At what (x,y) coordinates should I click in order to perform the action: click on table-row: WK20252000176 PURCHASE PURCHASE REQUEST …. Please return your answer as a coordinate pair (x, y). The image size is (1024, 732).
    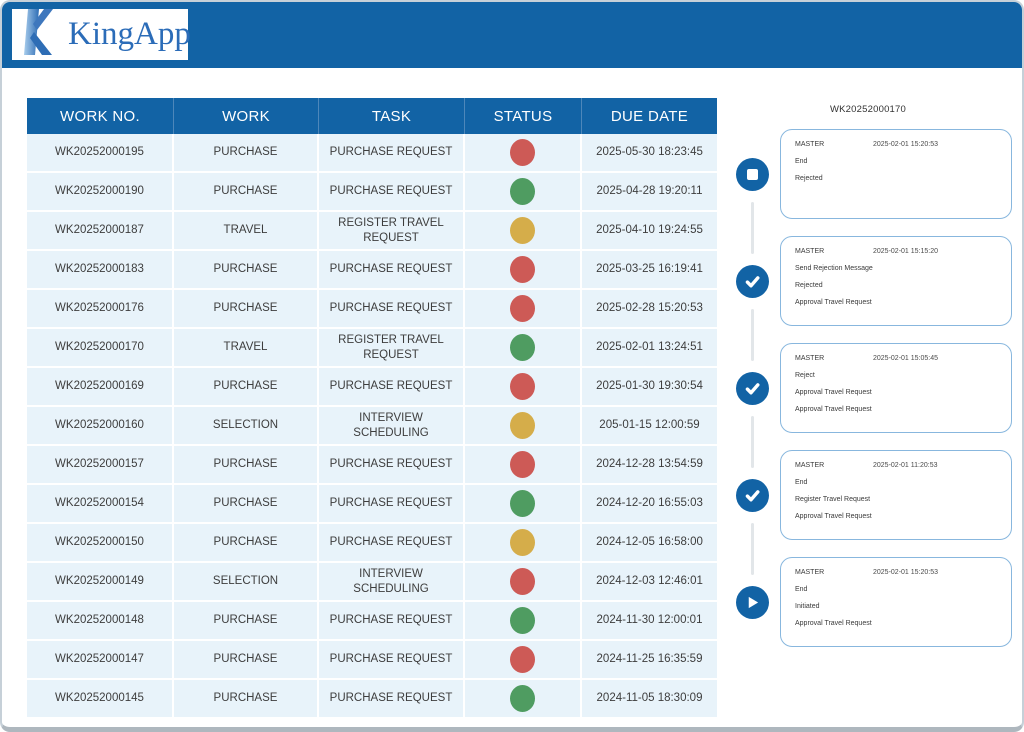
    Looking at the image, I should click on (372, 309).